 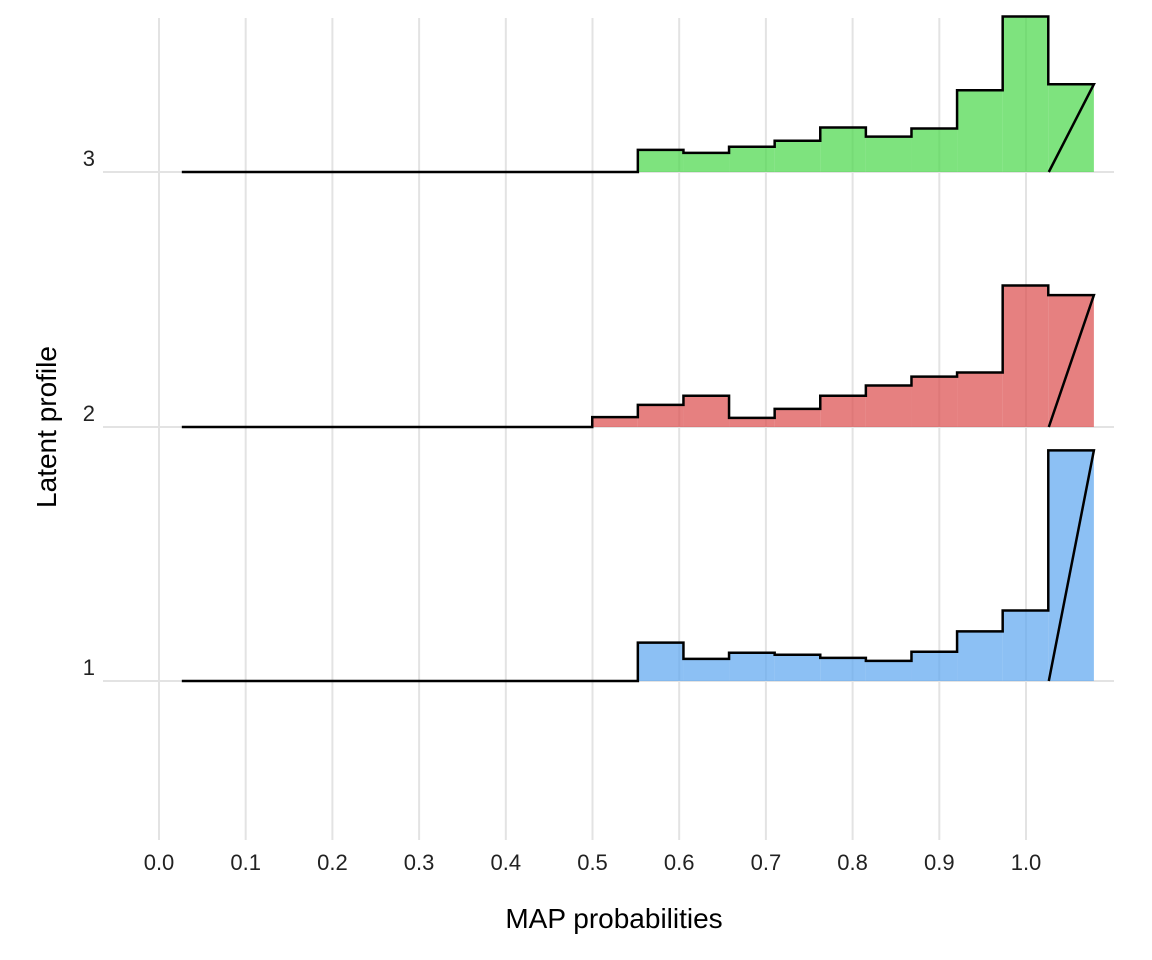 What do you see at coordinates (159, 862) in the screenshot?
I see `x-tick-label: 0.0` at bounding box center [159, 862].